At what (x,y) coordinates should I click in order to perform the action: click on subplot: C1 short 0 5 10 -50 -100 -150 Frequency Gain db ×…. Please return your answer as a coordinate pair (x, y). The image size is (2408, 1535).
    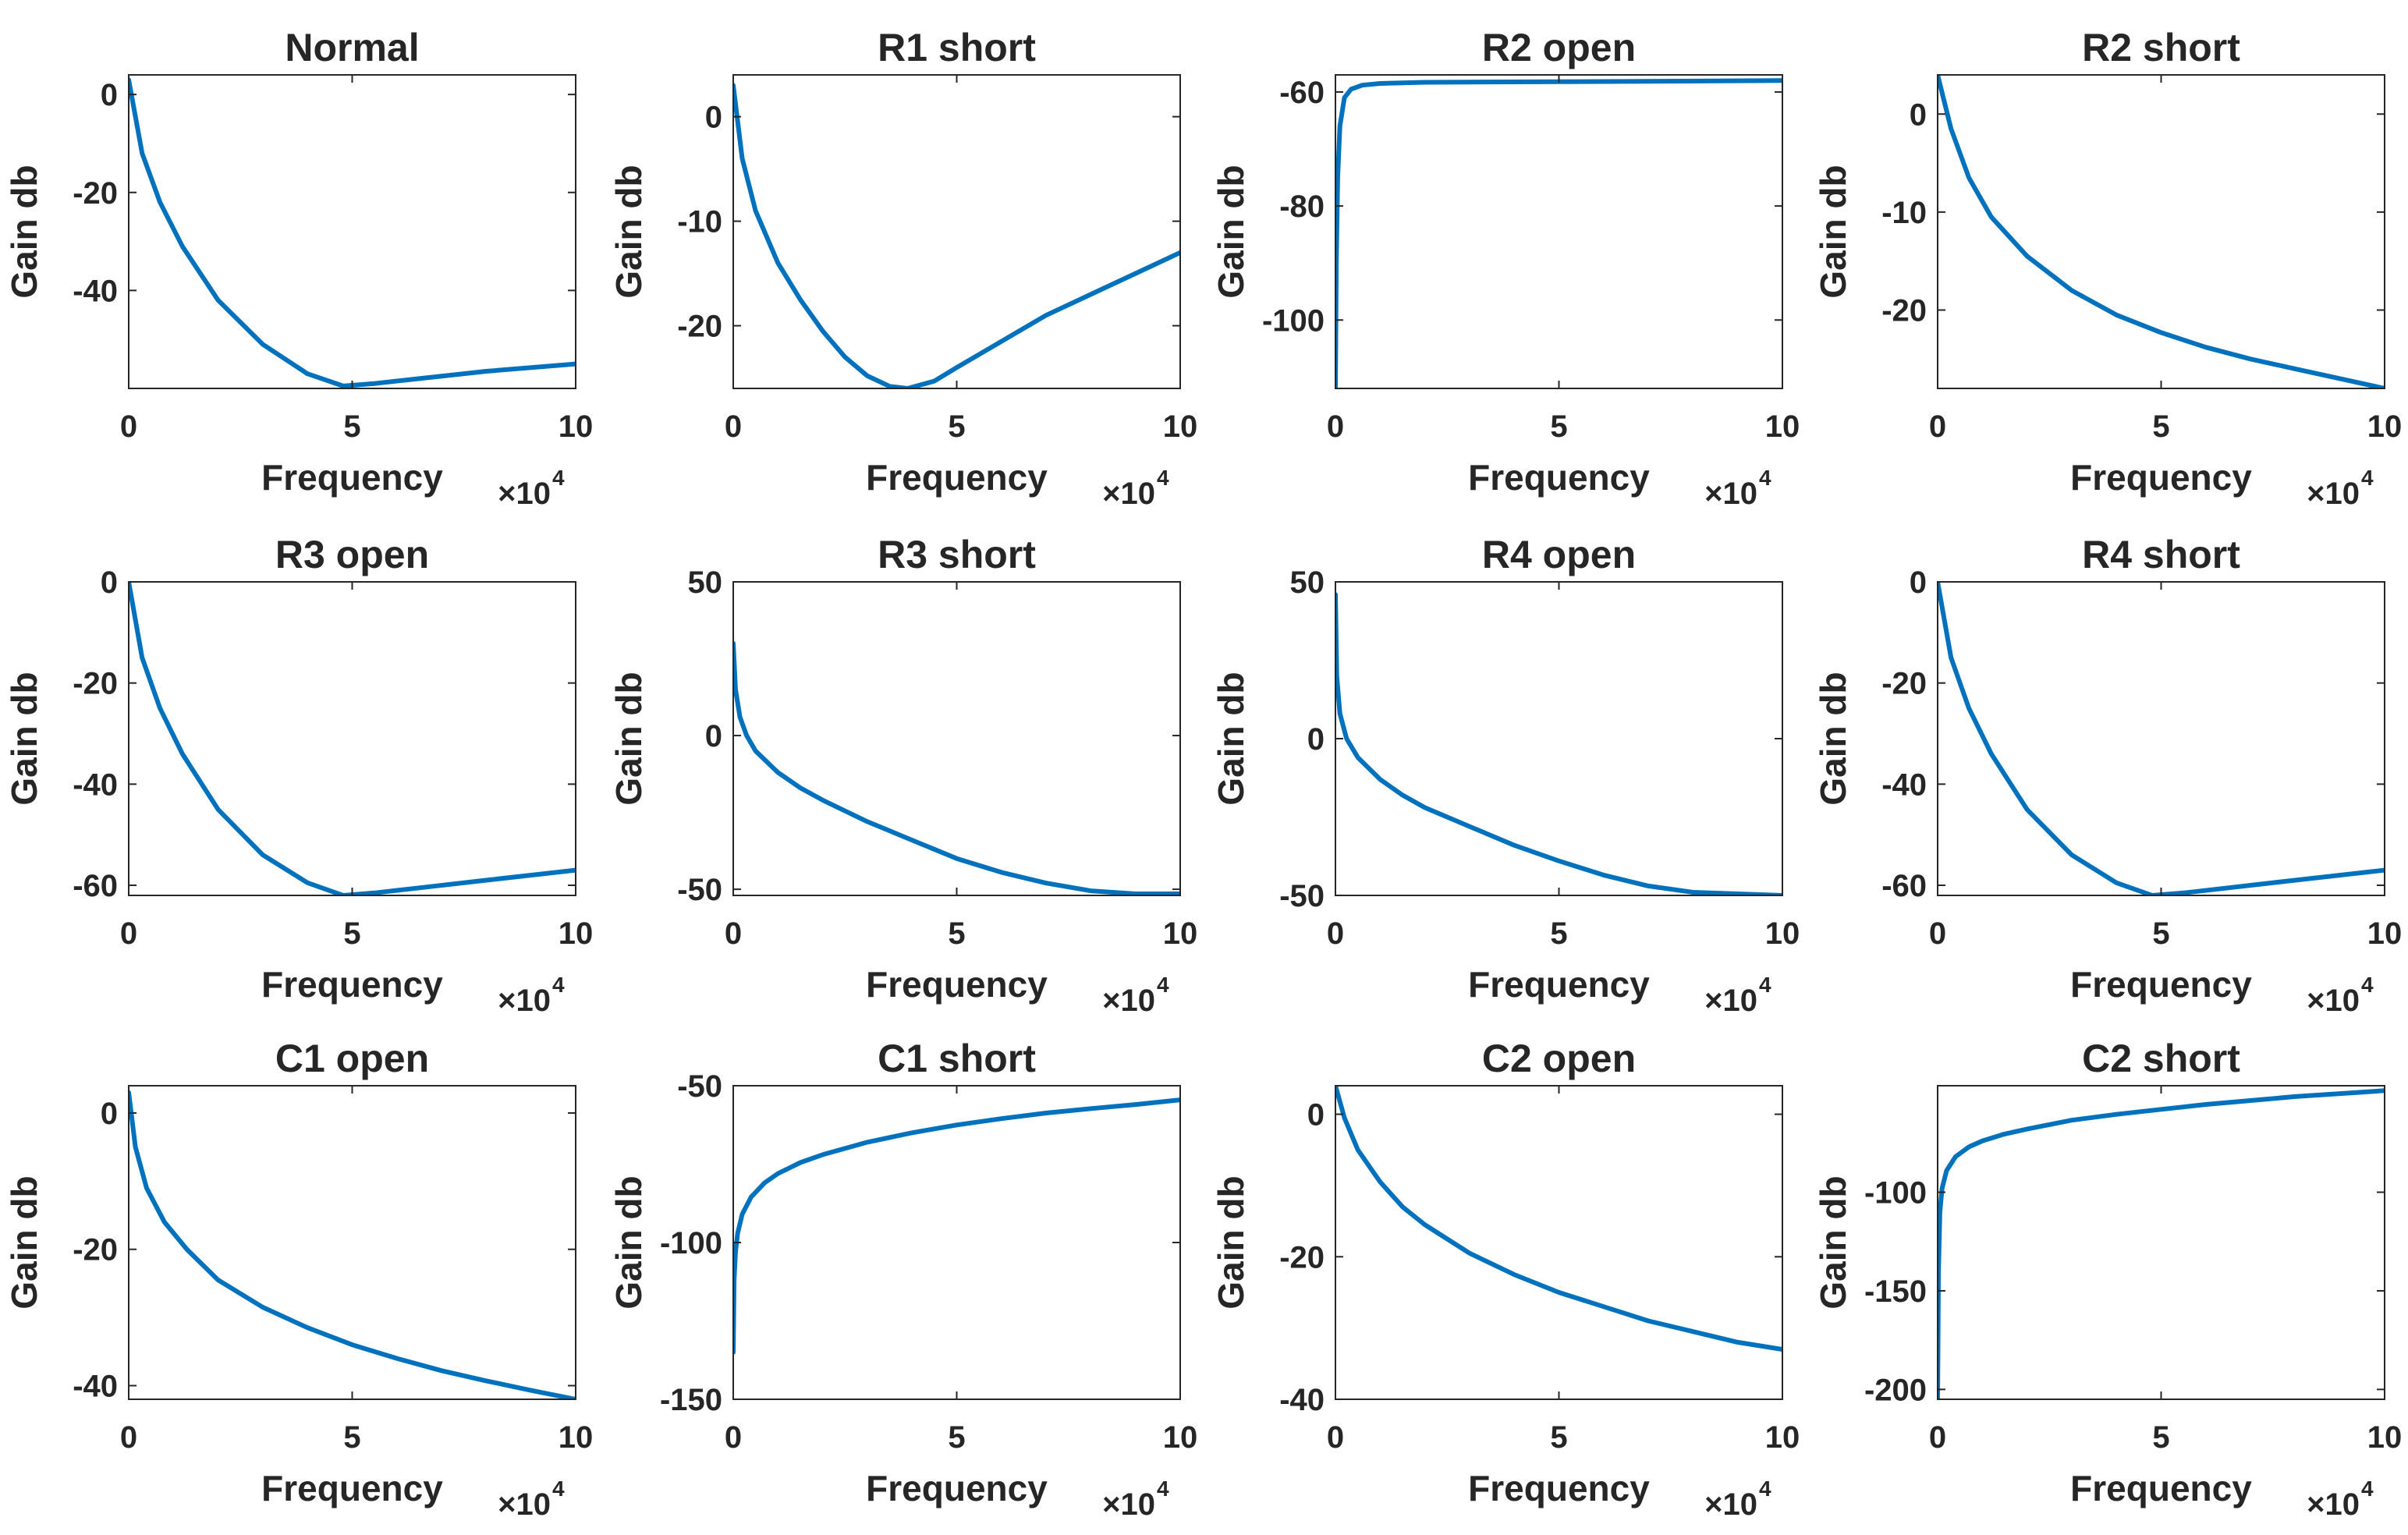
    Looking at the image, I should click on (902, 1279).